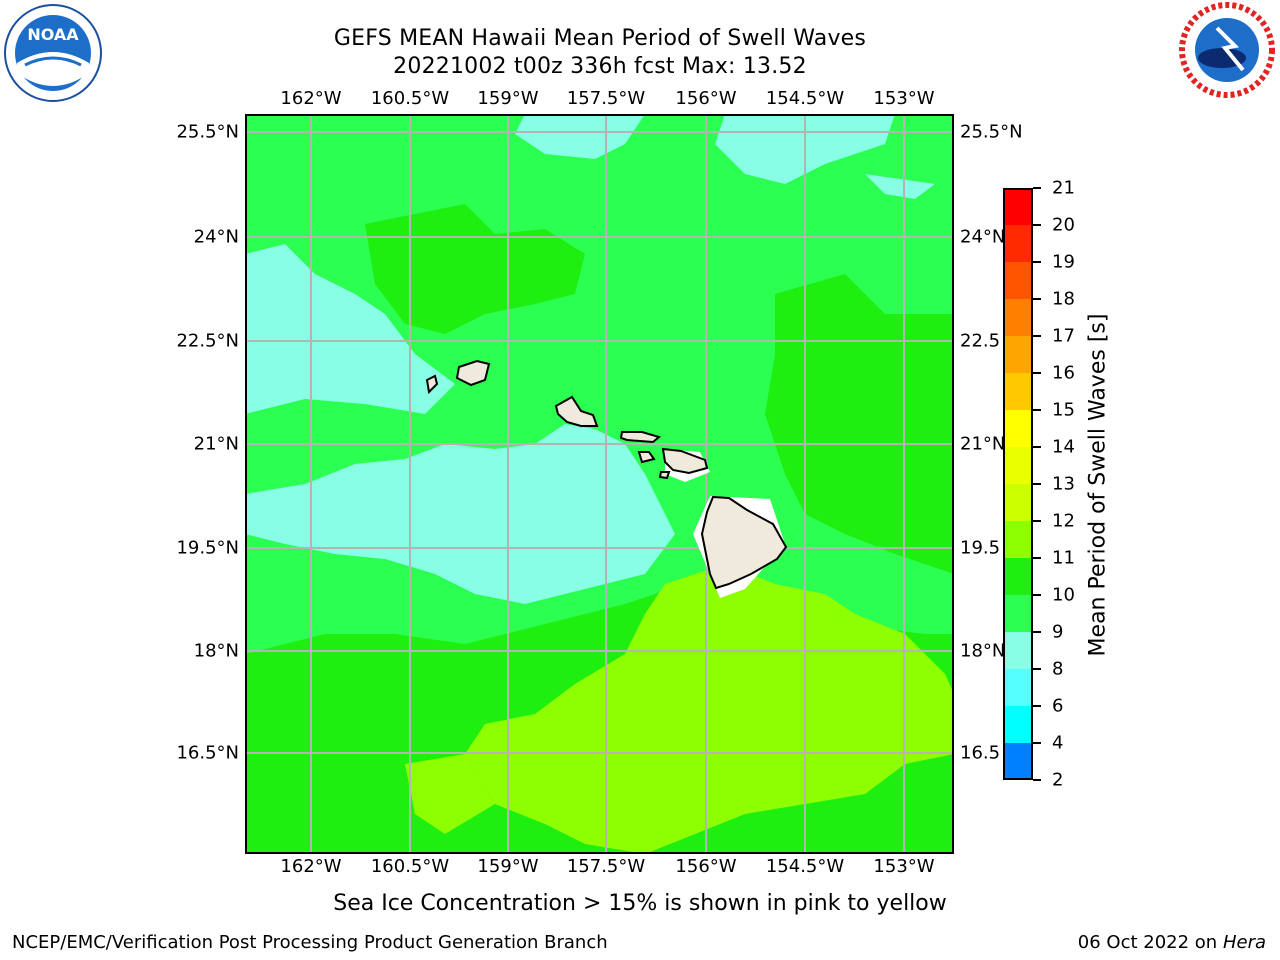 This screenshot has width=1280, height=960. I want to click on island-kauai, so click(473, 373).